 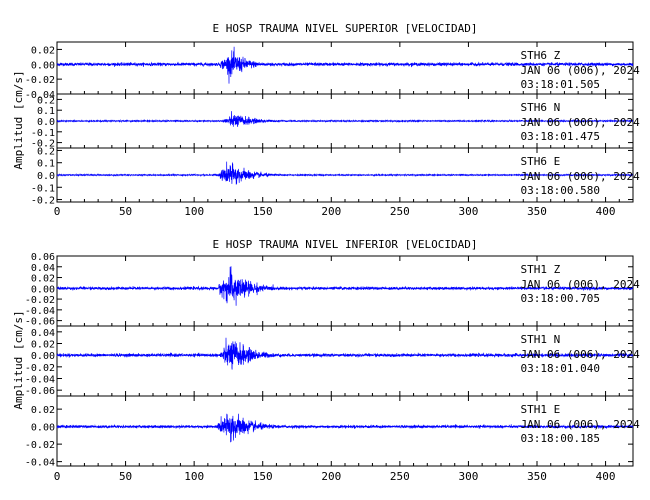 I want to click on trace-time: 03:18:01.475, so click(x=560, y=136).